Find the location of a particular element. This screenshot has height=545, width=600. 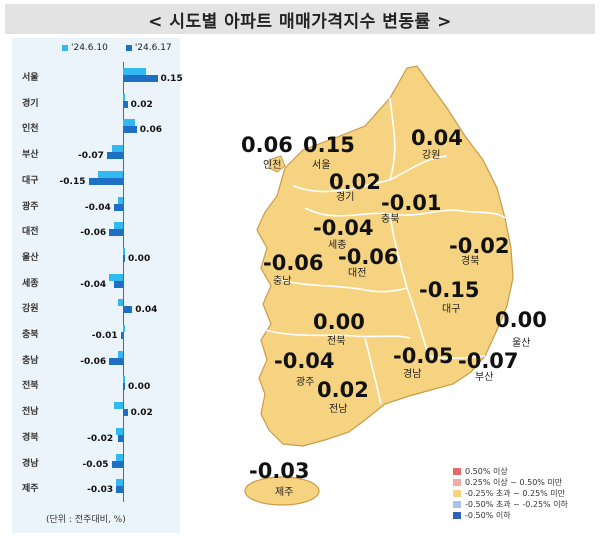

map-legend-label: 0.50% 이상 is located at coordinates (486, 471).